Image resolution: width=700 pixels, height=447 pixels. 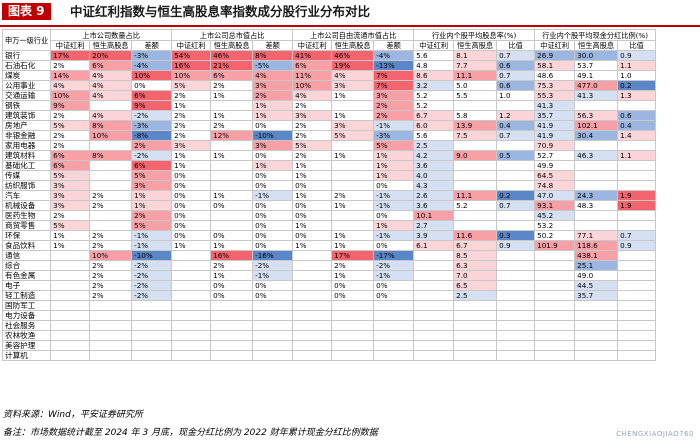 I want to click on table-cell: 48.3, so click(x=596, y=205).